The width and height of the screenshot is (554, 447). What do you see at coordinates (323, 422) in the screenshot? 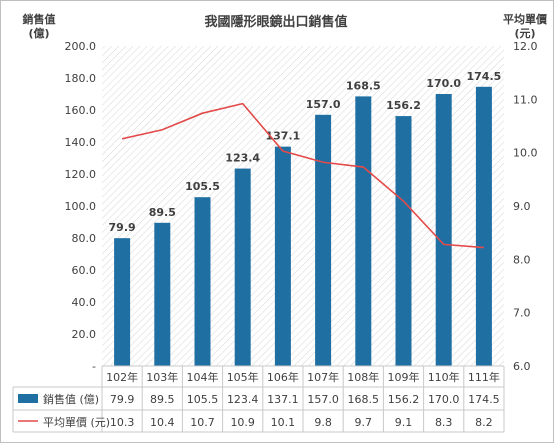
I see `table-cell-price: 9.8` at bounding box center [323, 422].